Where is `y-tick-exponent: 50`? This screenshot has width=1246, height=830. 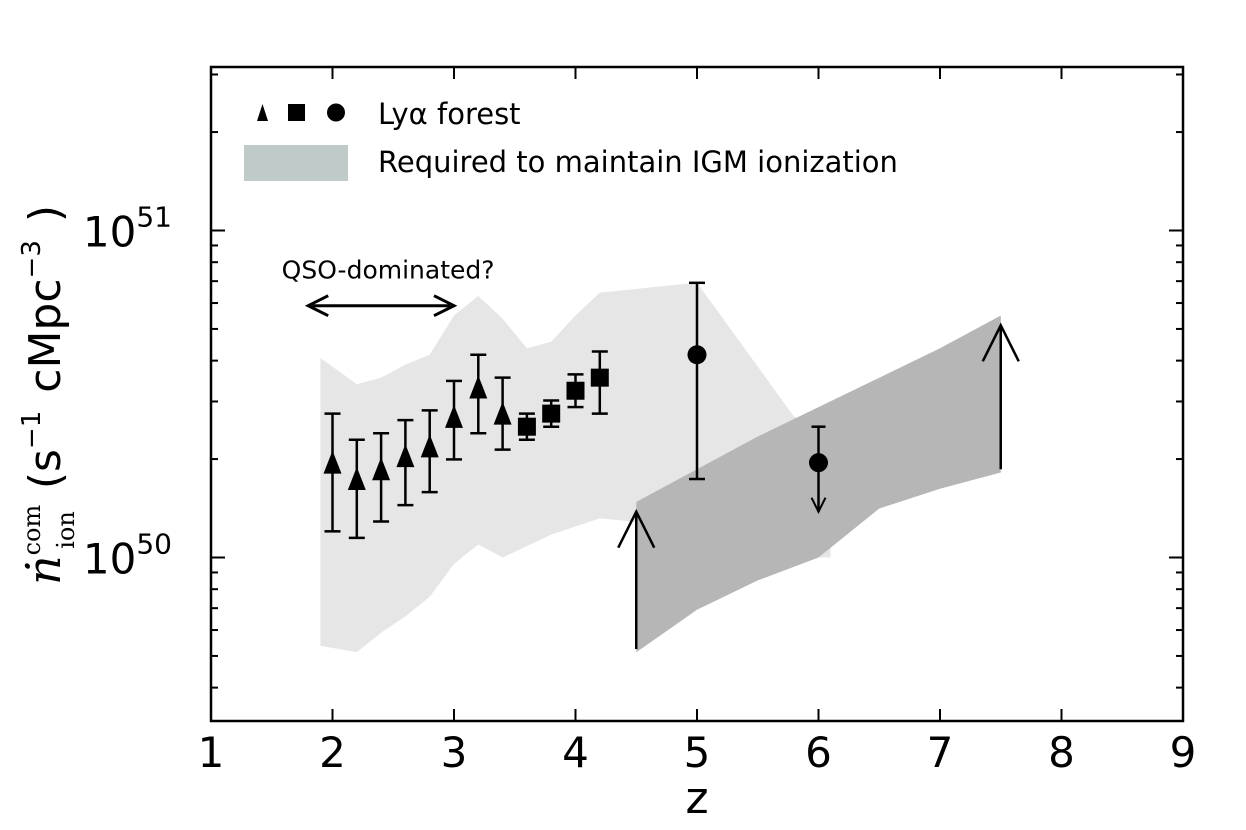 y-tick-exponent: 50 is located at coordinates (154, 544).